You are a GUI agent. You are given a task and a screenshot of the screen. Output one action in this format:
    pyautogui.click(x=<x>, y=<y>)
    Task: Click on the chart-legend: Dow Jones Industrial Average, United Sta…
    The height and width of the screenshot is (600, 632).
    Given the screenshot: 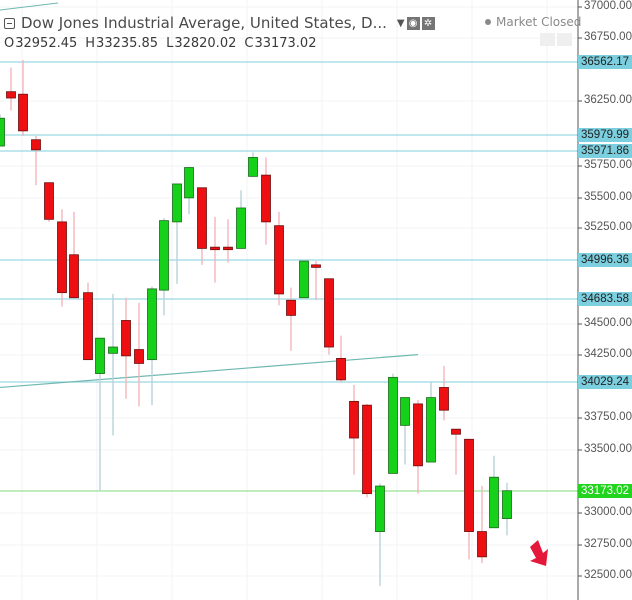 What is the action you would take?
    pyautogui.click(x=219, y=32)
    